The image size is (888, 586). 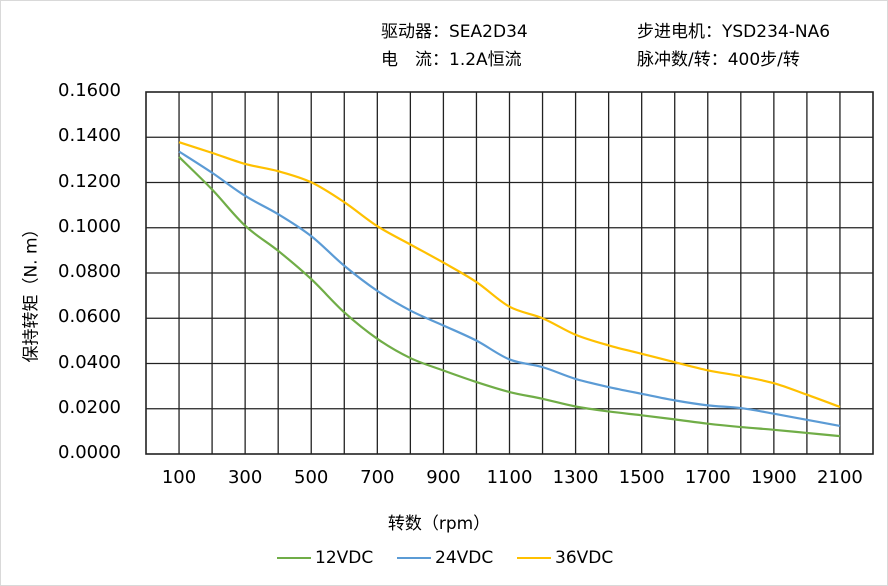 What do you see at coordinates (89, 271) in the screenshot?
I see `y-tick-label: 0.0800` at bounding box center [89, 271].